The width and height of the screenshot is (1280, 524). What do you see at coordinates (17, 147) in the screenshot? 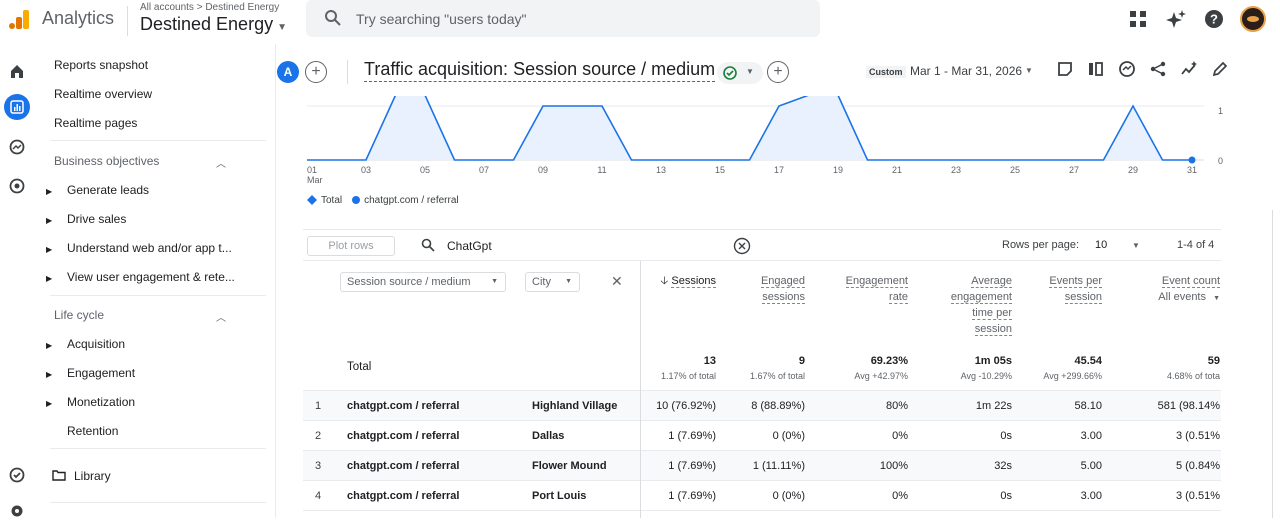
I see `explore-icon` at bounding box center [17, 147].